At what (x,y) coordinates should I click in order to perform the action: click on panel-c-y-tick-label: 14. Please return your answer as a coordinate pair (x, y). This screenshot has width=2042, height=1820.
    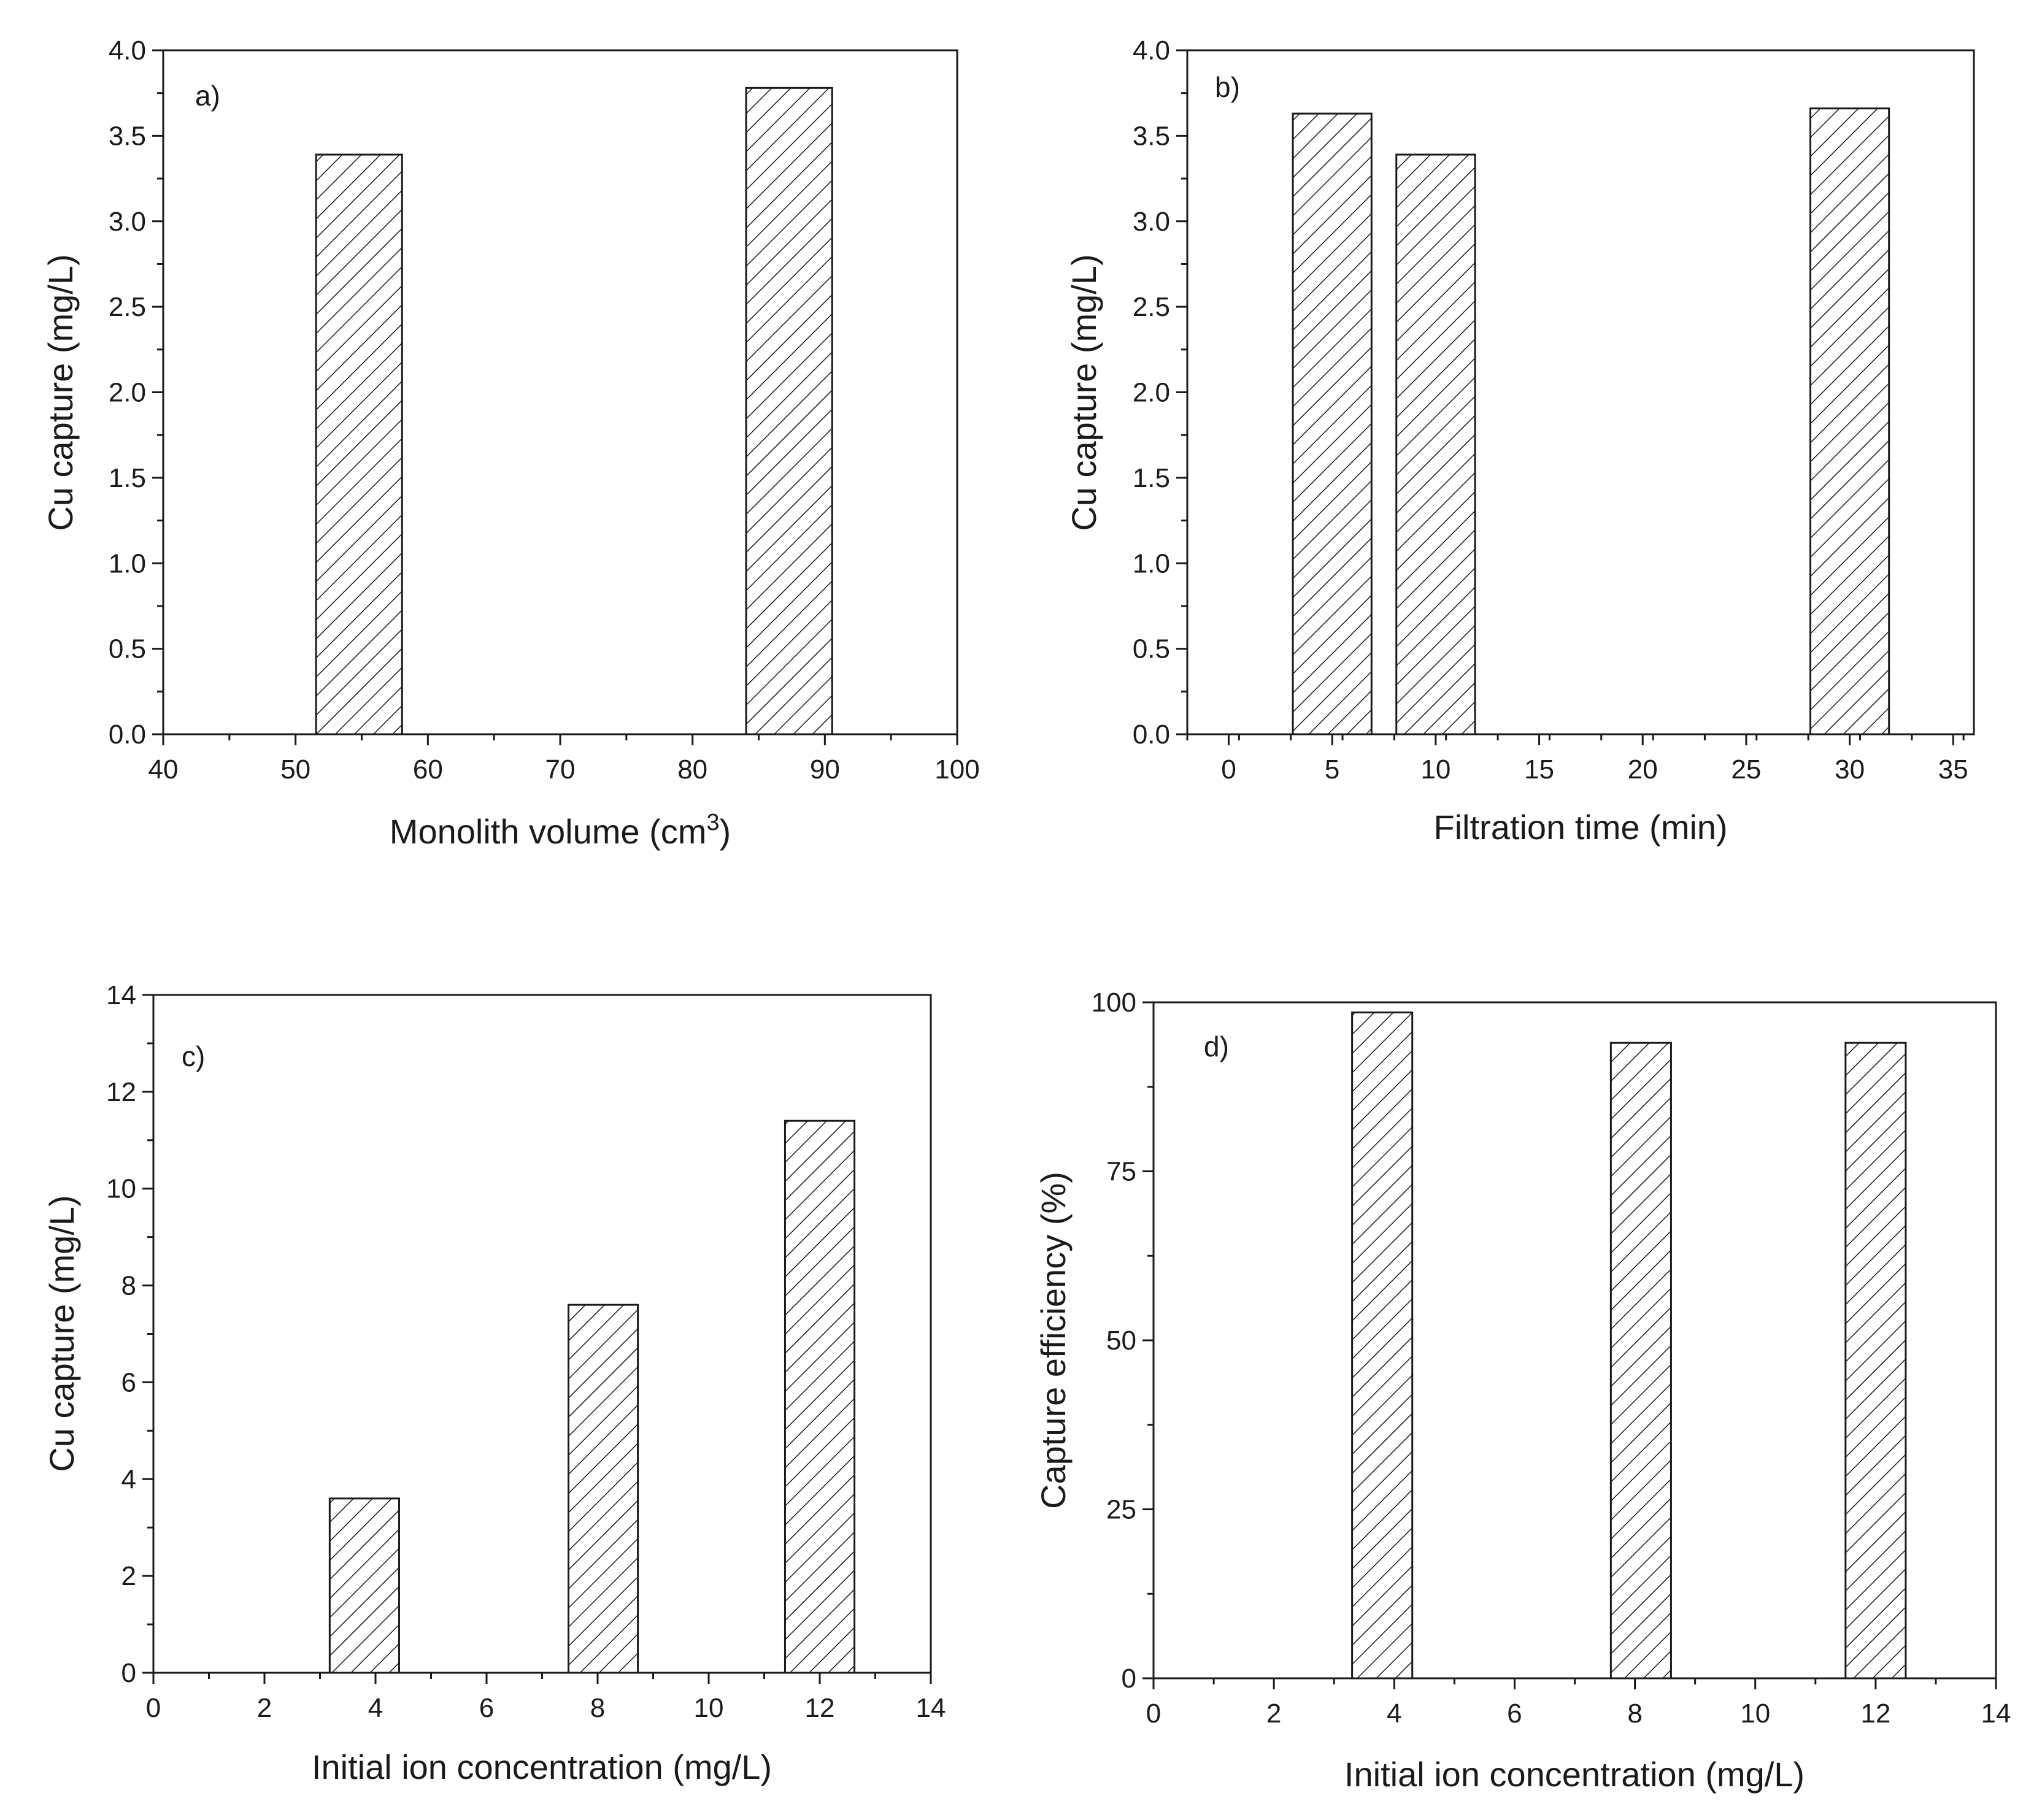
    Looking at the image, I should click on (121, 995).